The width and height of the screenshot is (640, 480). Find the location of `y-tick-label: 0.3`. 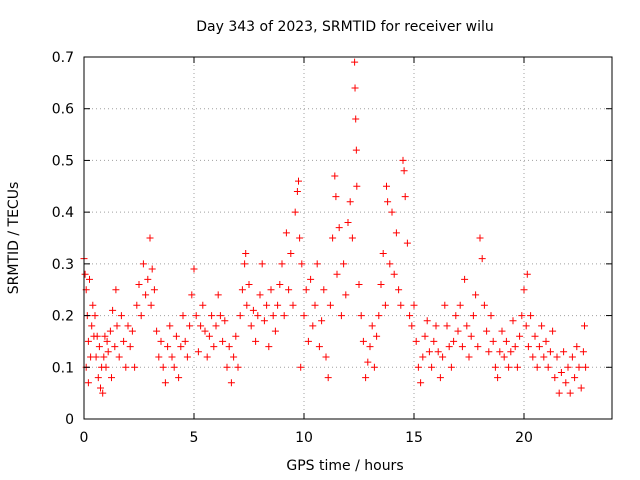

y-tick-label: 0.3 is located at coordinates (63, 265).